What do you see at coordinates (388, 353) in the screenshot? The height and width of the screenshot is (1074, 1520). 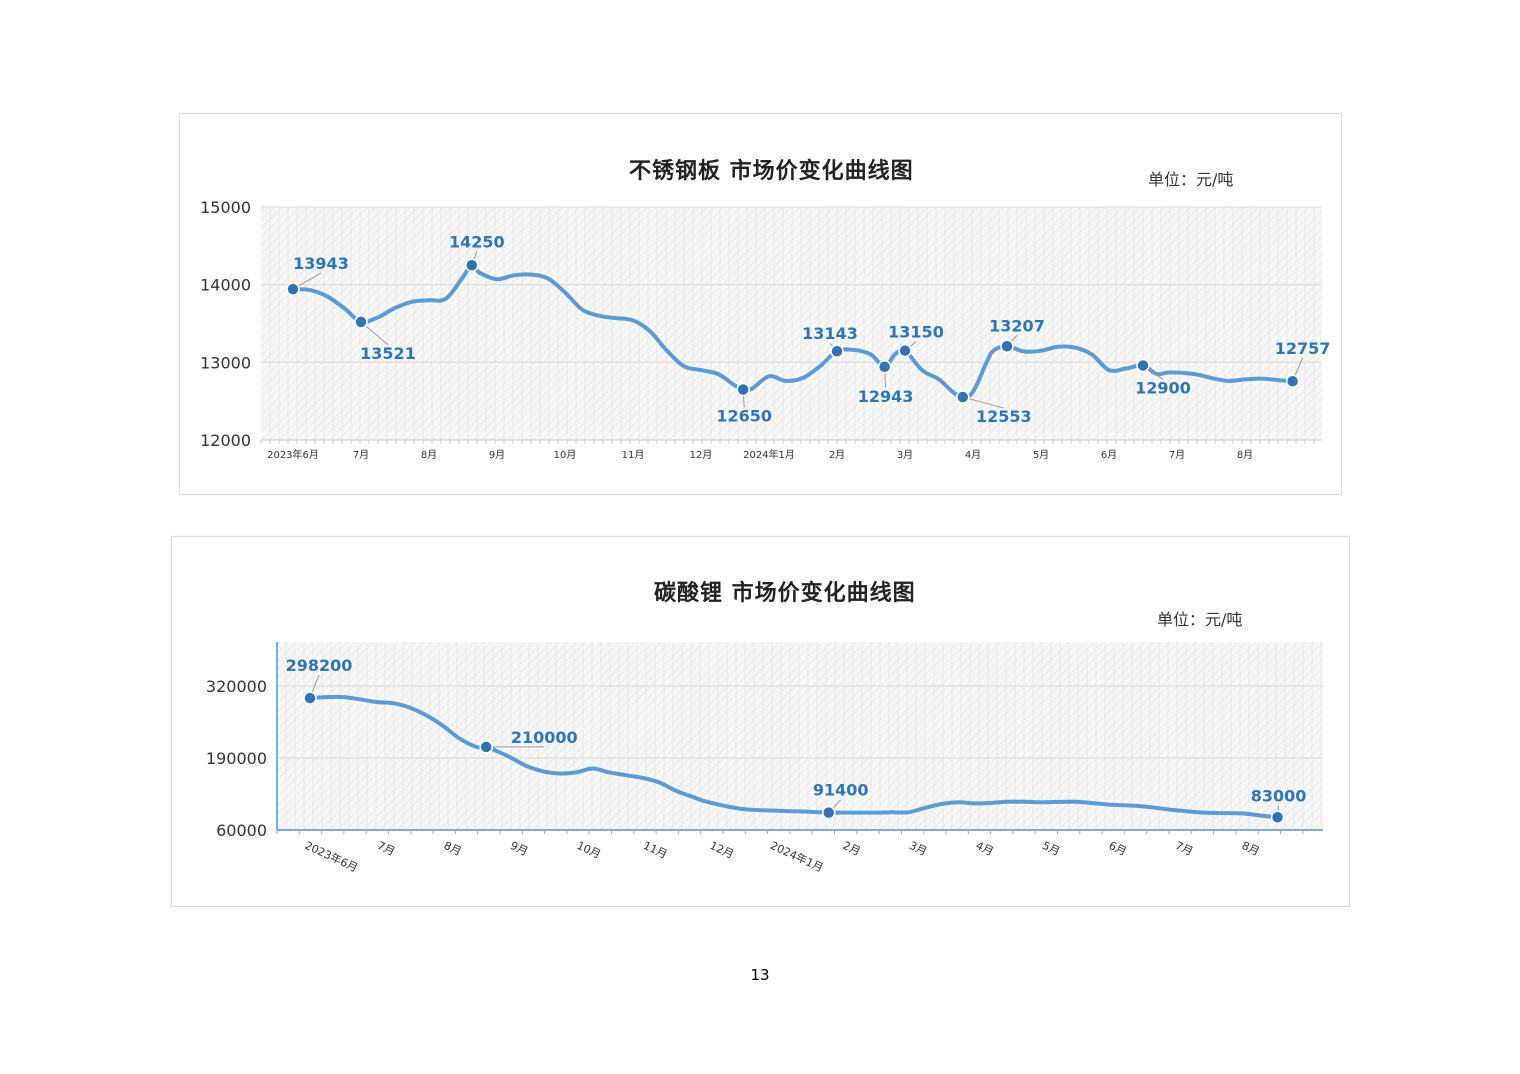 I see `data-label: 13521` at bounding box center [388, 353].